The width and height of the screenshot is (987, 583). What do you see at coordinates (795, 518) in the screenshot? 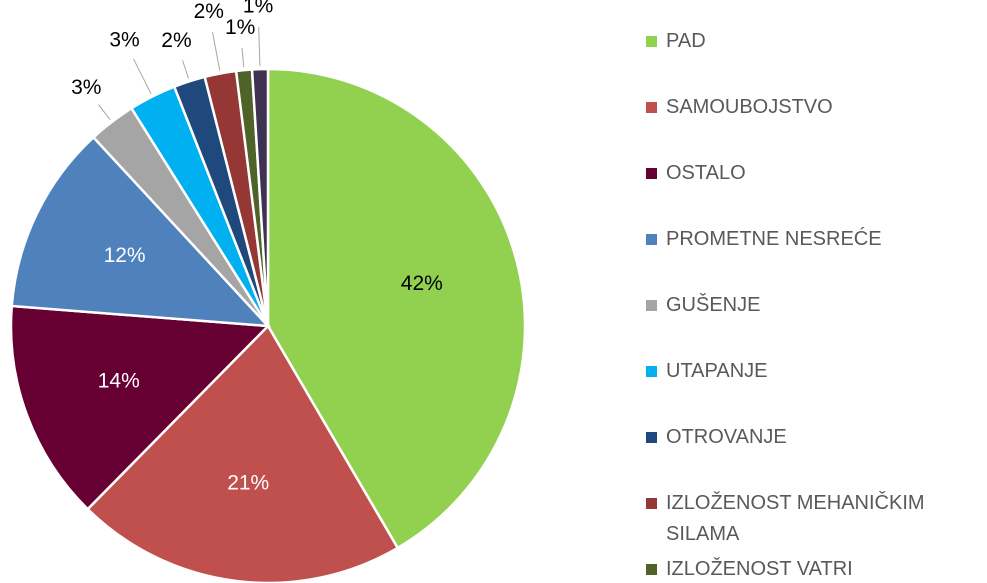
I see `legend-label: IZLOŽENOST MEHANIČKIM SILAMA` at bounding box center [795, 518].